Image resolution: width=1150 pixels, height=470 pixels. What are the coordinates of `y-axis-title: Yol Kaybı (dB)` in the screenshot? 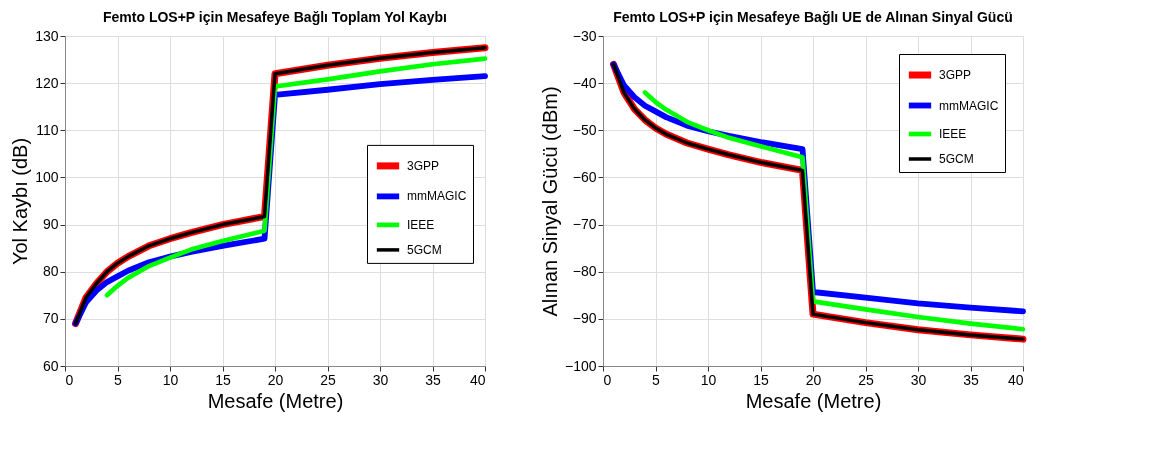 It's located at (20, 201).